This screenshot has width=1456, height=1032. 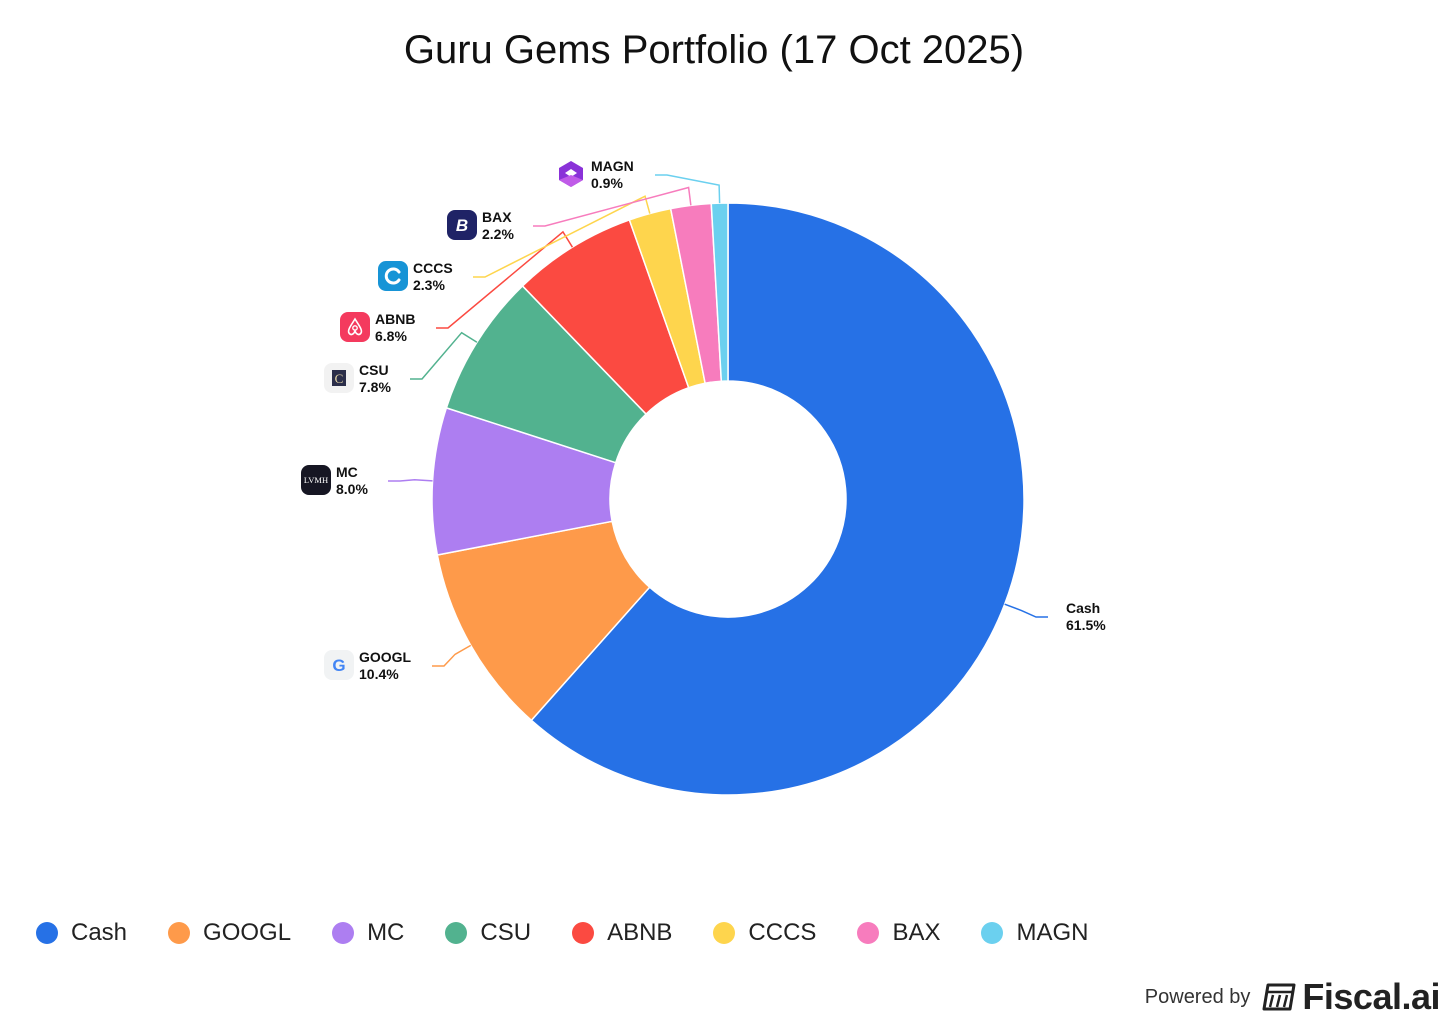 I want to click on slice-label-ticker: CCCS, so click(x=433, y=268).